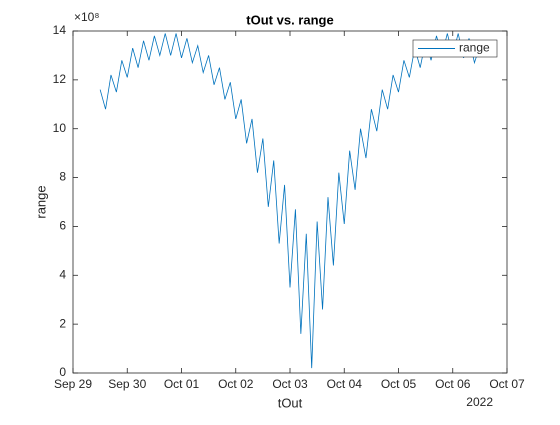 The width and height of the screenshot is (560, 425). Describe the element at coordinates (62, 323) in the screenshot. I see `y-tick-label: 2` at that location.